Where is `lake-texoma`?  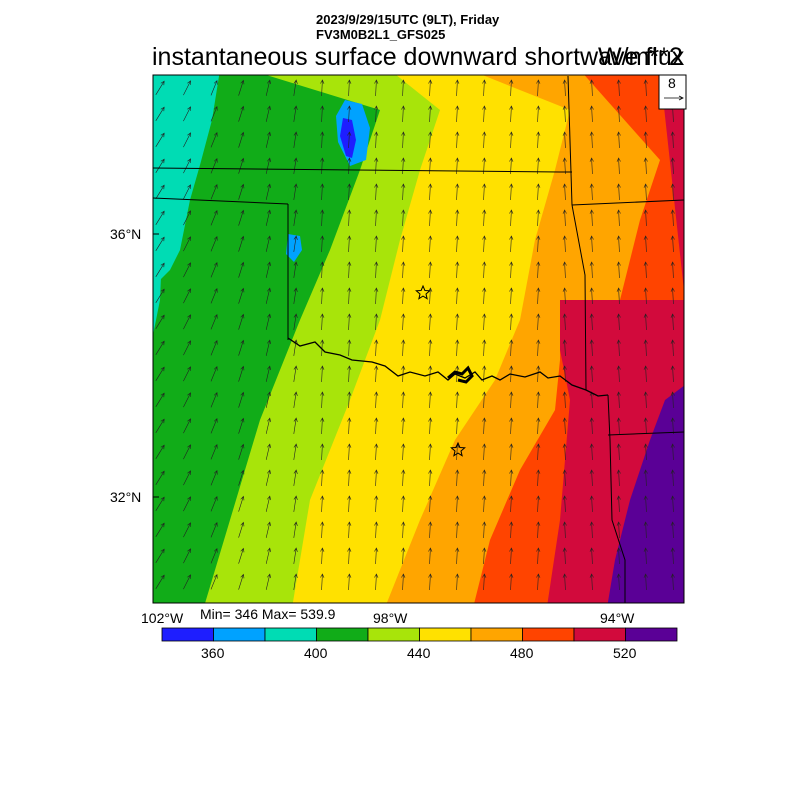
lake-texoma is located at coordinates (460, 374).